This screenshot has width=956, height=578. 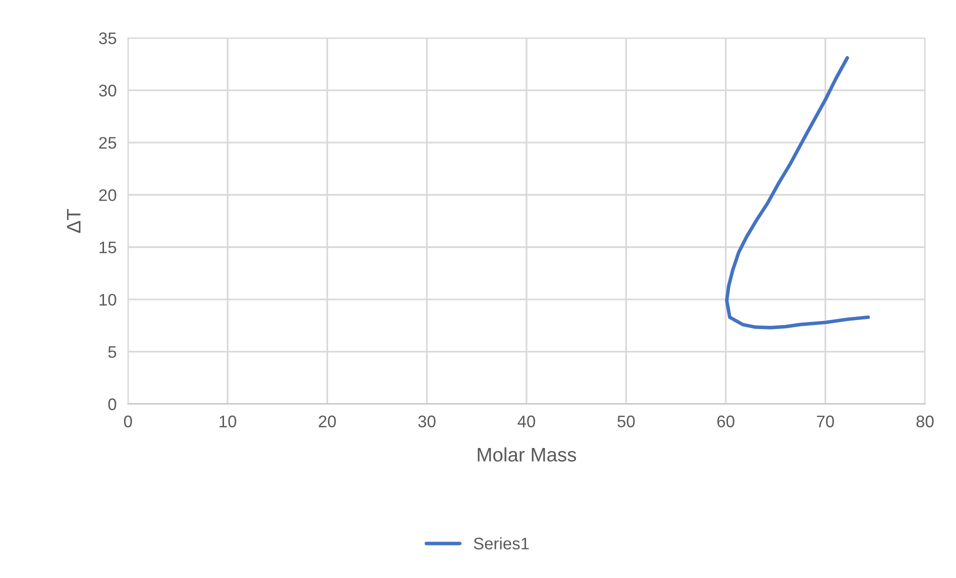 What do you see at coordinates (112, 404) in the screenshot?
I see `y-tick-label: 0` at bounding box center [112, 404].